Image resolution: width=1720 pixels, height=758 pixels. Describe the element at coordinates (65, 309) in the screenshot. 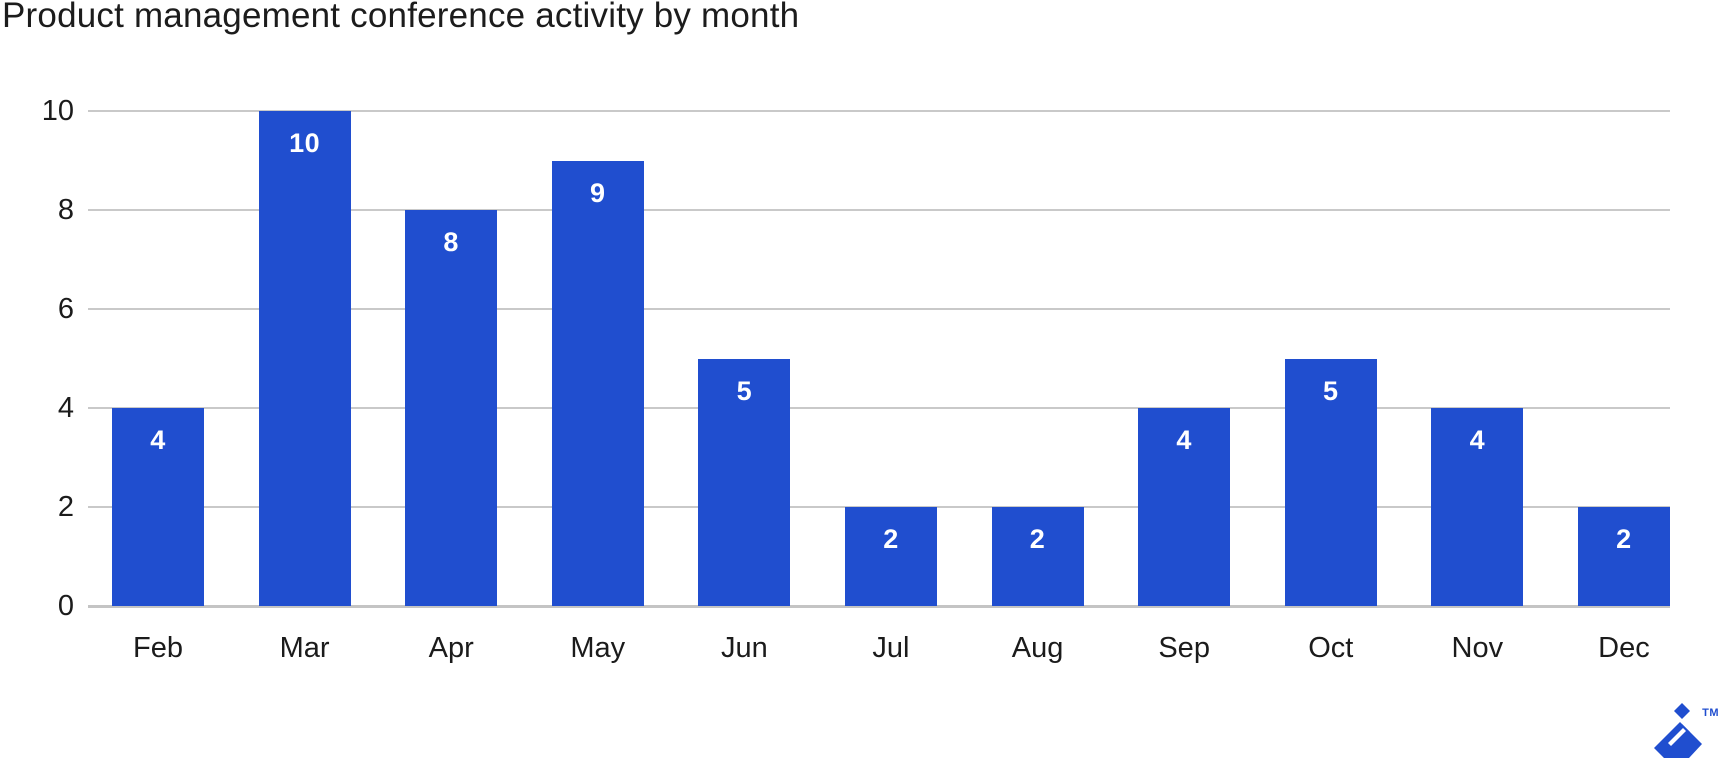

I see `y-tick-label: 6` at that location.